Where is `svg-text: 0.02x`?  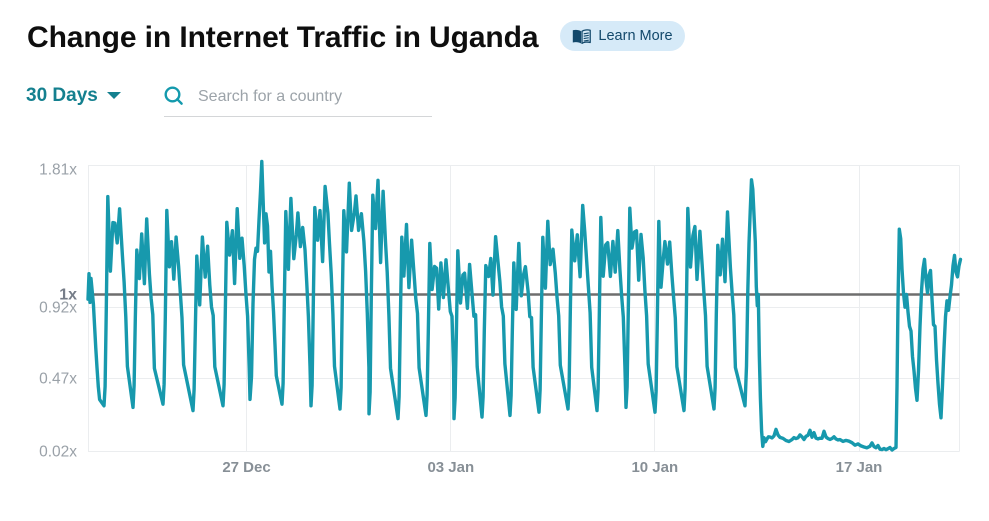 svg-text: 0.02x is located at coordinates (58, 452).